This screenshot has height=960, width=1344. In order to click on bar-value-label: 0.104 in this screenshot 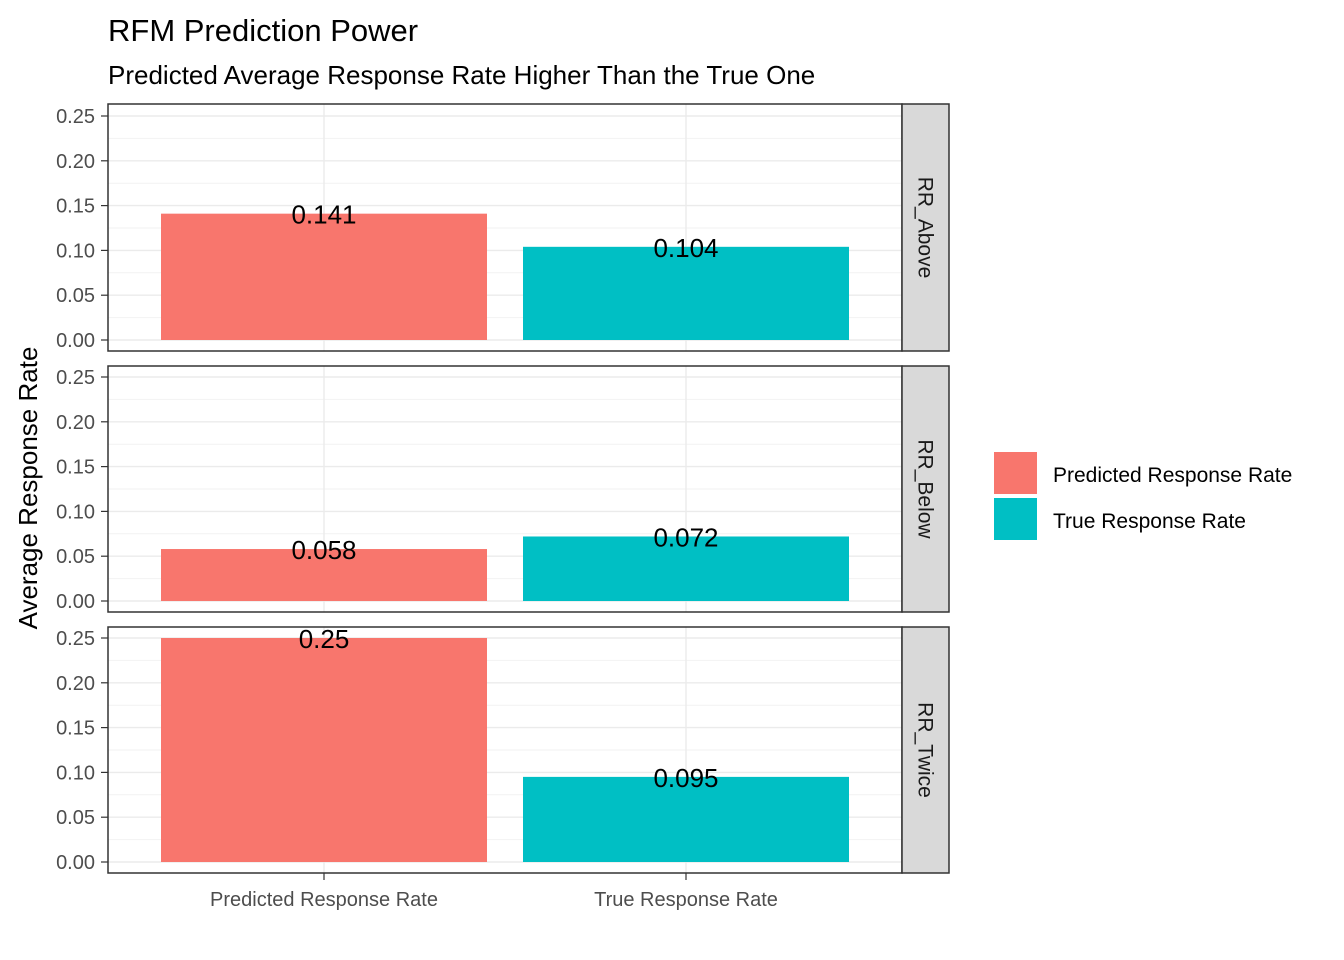, I will do `click(685, 248)`.